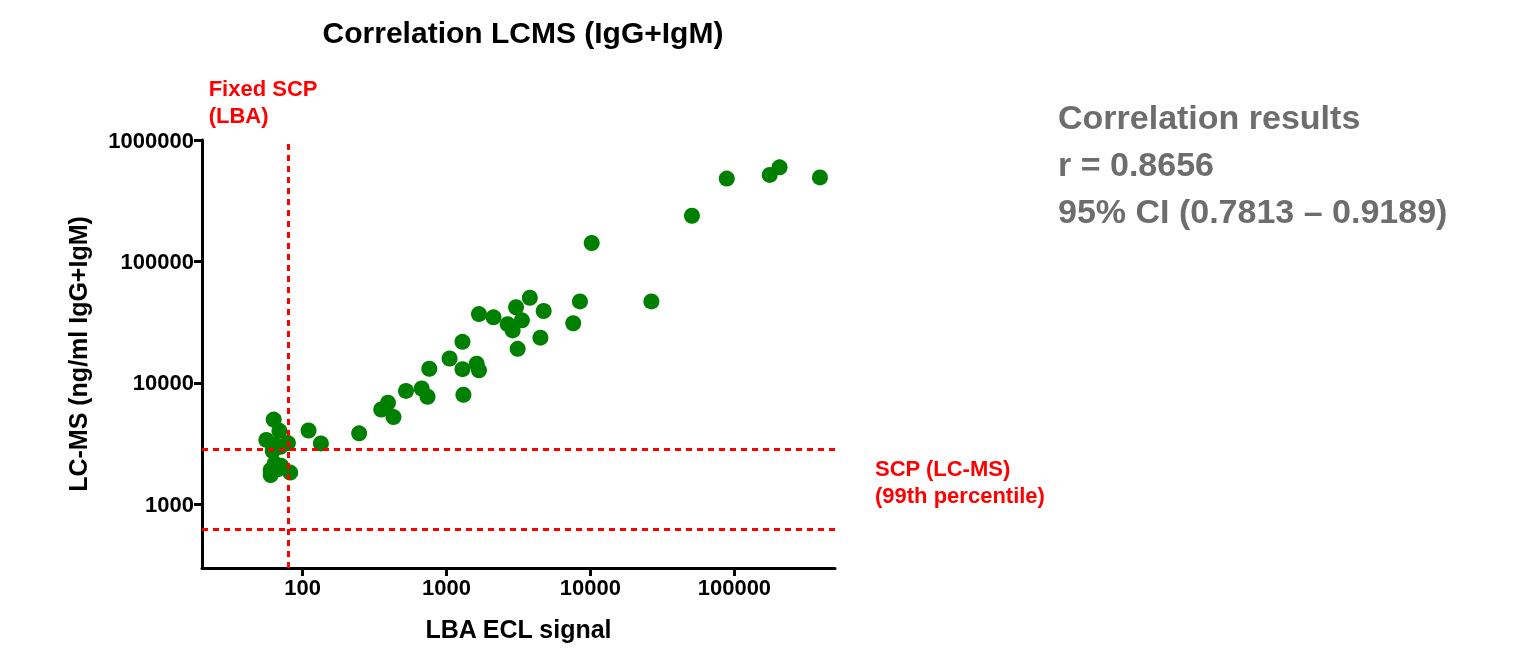 The height and width of the screenshot is (670, 1533). I want to click on chart-title: Correlation LCMS (IgG+IgM), so click(523, 32).